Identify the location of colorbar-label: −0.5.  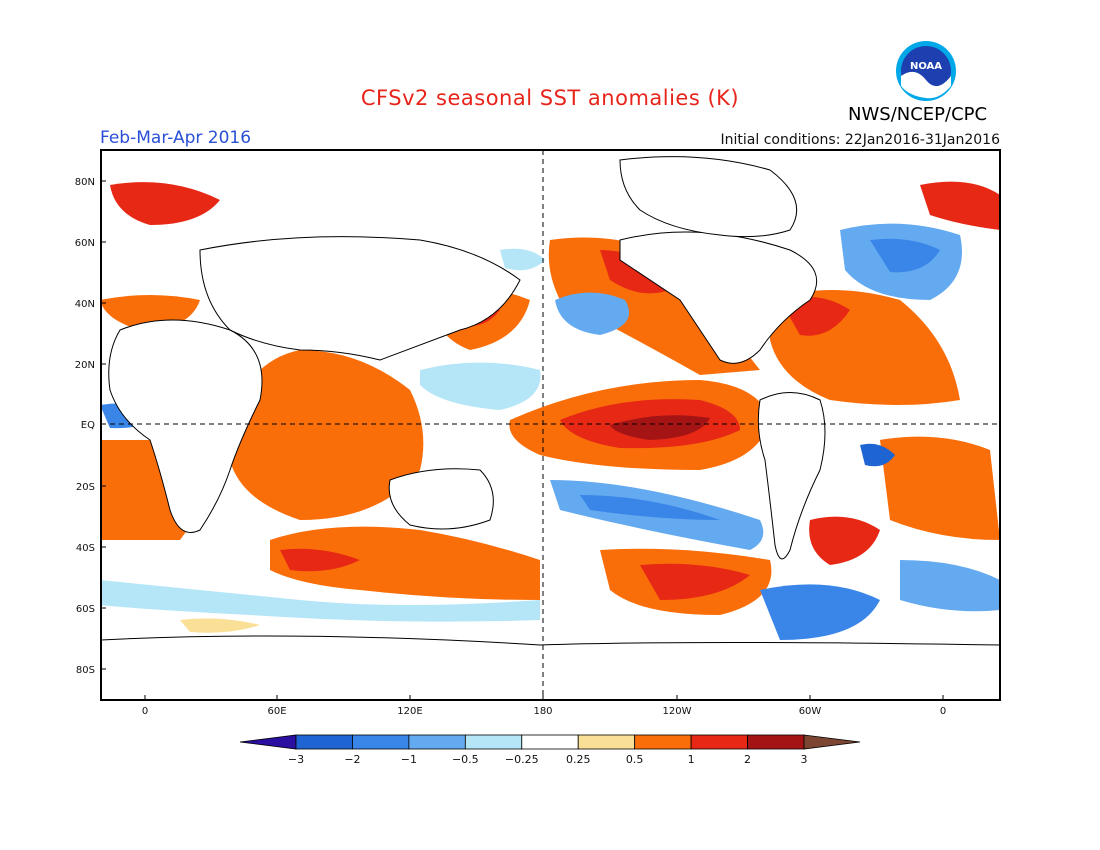
(465, 759).